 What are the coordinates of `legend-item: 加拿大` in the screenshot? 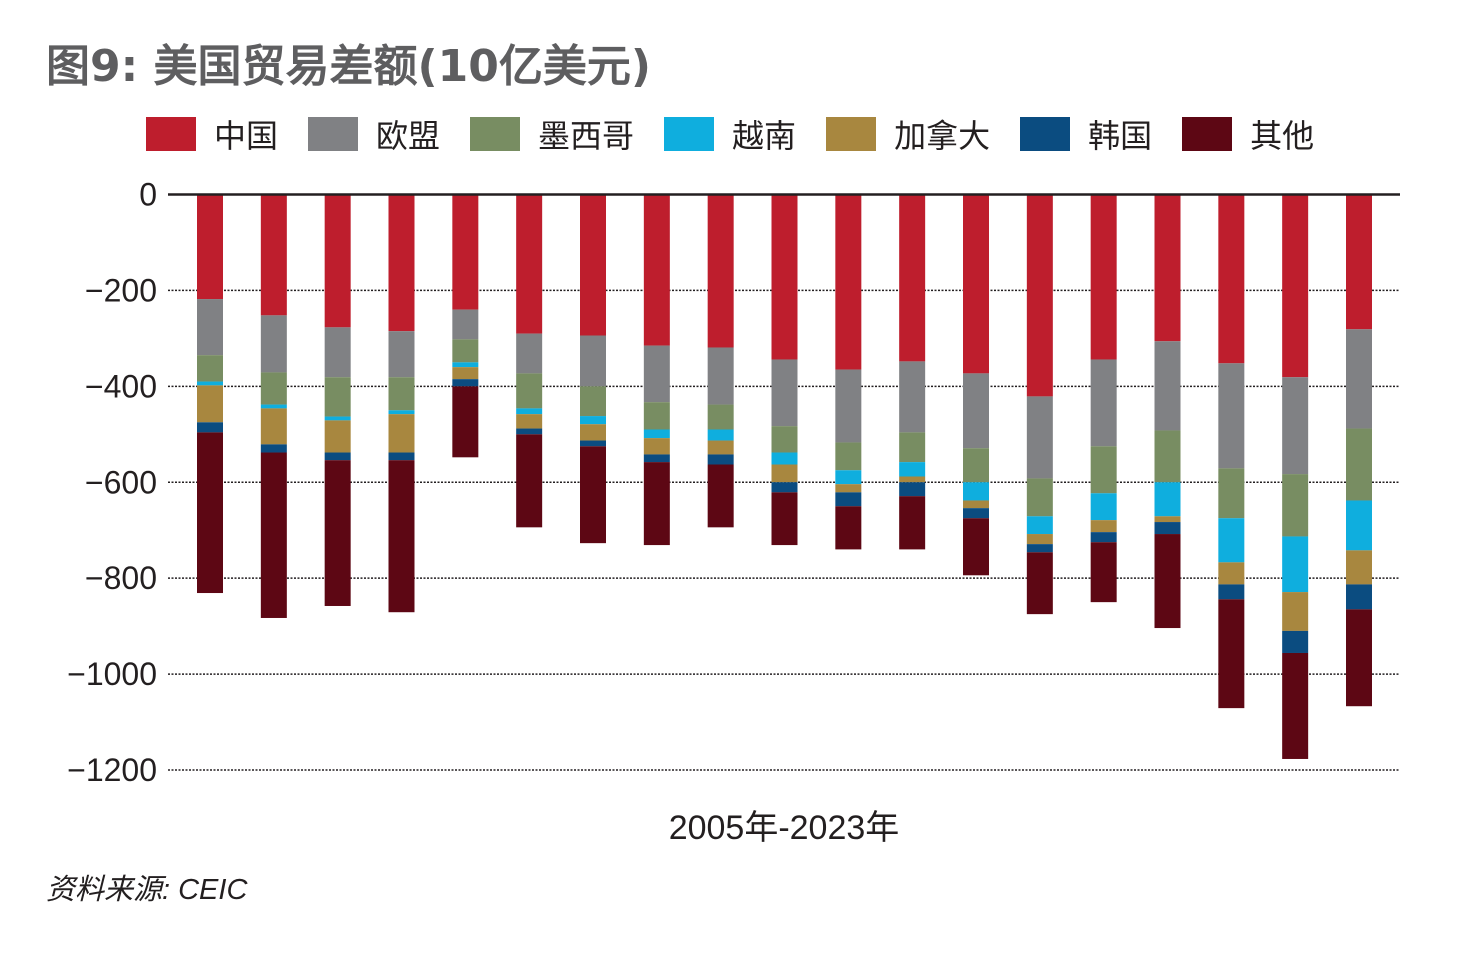 It's located at (908, 134).